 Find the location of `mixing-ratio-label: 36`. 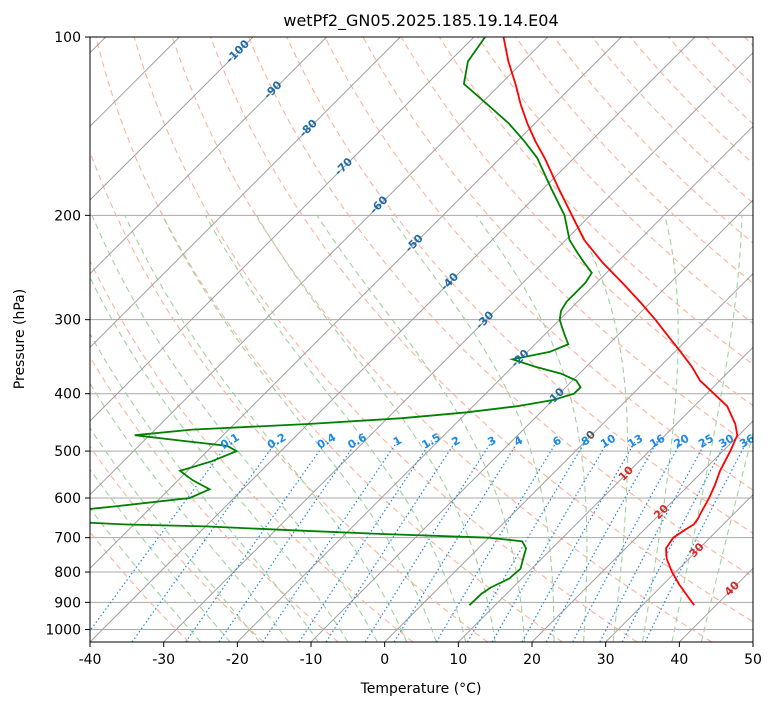

mixing-ratio-label: 36 is located at coordinates (747, 441).